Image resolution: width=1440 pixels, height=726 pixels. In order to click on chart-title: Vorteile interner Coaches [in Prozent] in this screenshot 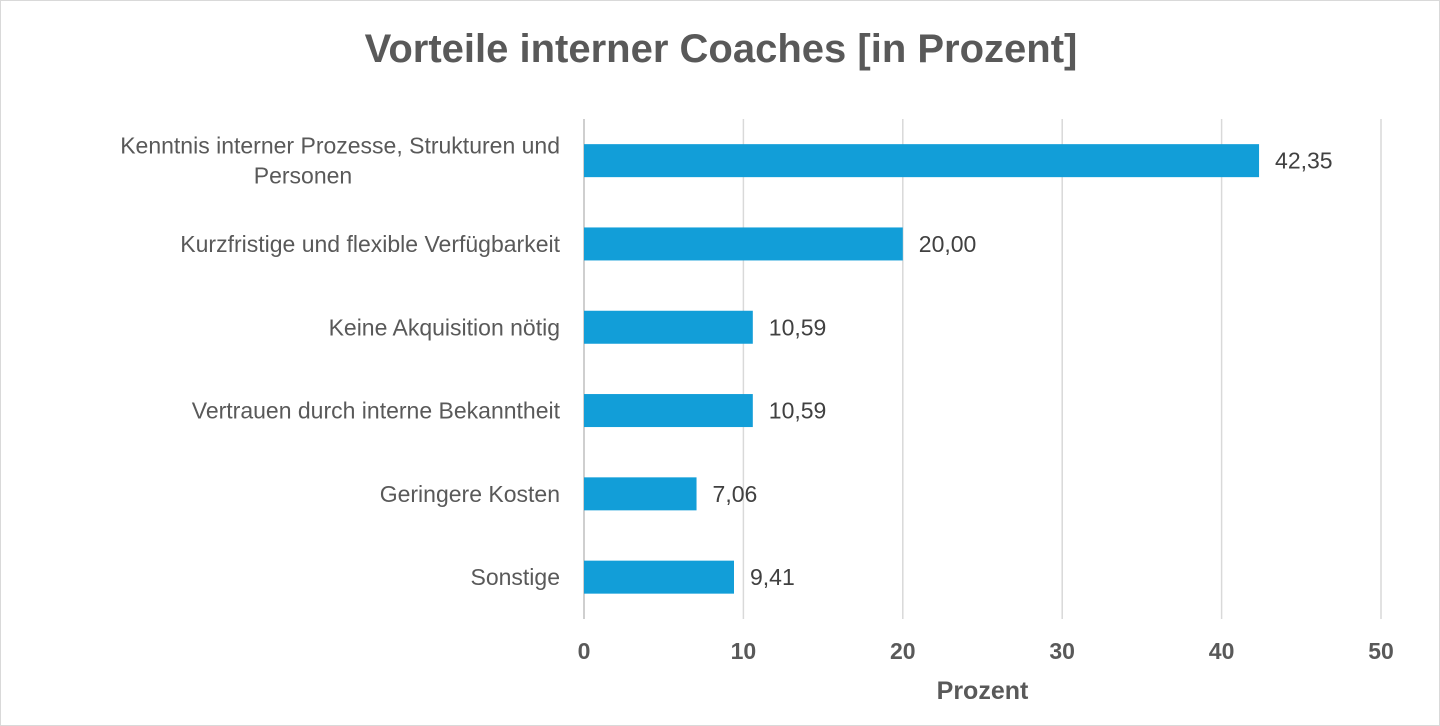, I will do `click(721, 49)`.